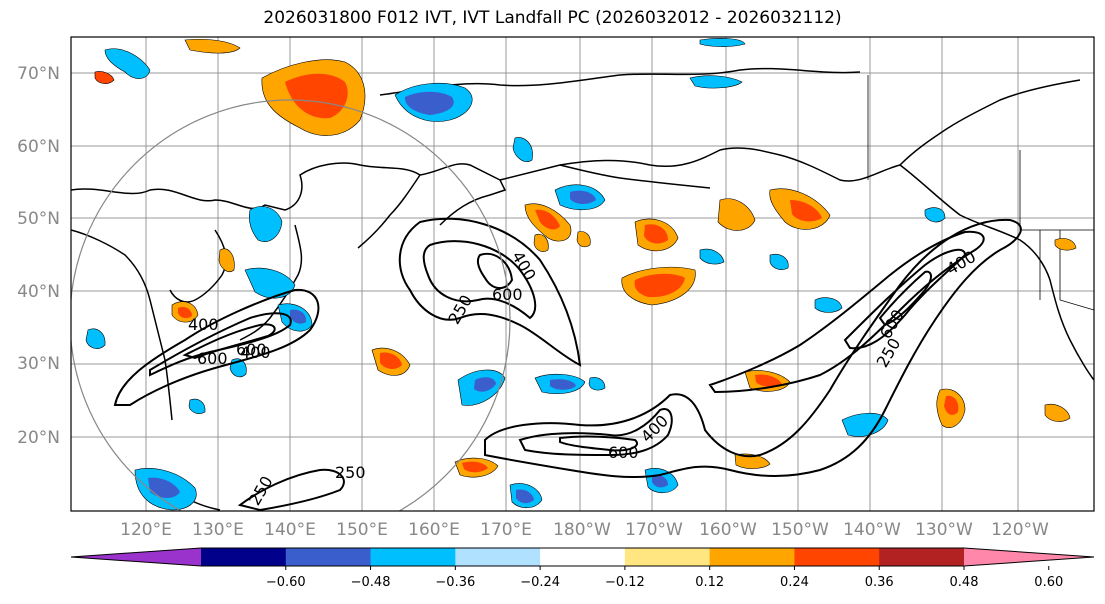 This screenshot has height=604, width=1105. I want to click on contour-600-ne, so click(905, 298).